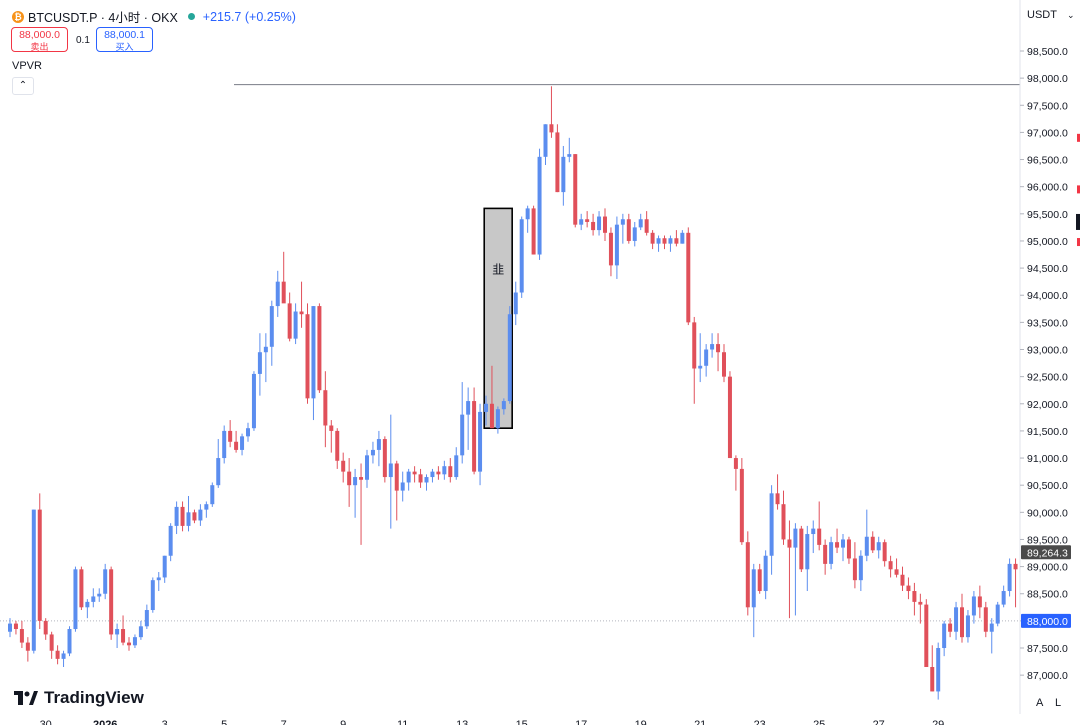 The image size is (1080, 725). I want to click on symbol-legend: ₿ BTCUSDT.P · 4小时 · OKX +215.7 (+0.25%), so click(154, 16).